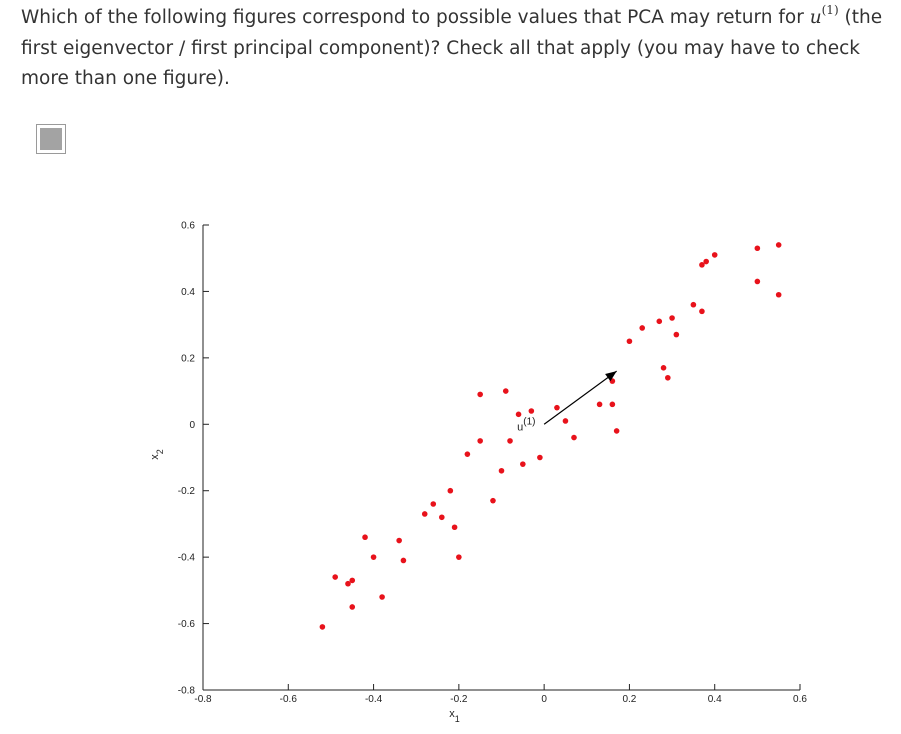  What do you see at coordinates (611, 376) in the screenshot?
I see `arrow-head` at bounding box center [611, 376].